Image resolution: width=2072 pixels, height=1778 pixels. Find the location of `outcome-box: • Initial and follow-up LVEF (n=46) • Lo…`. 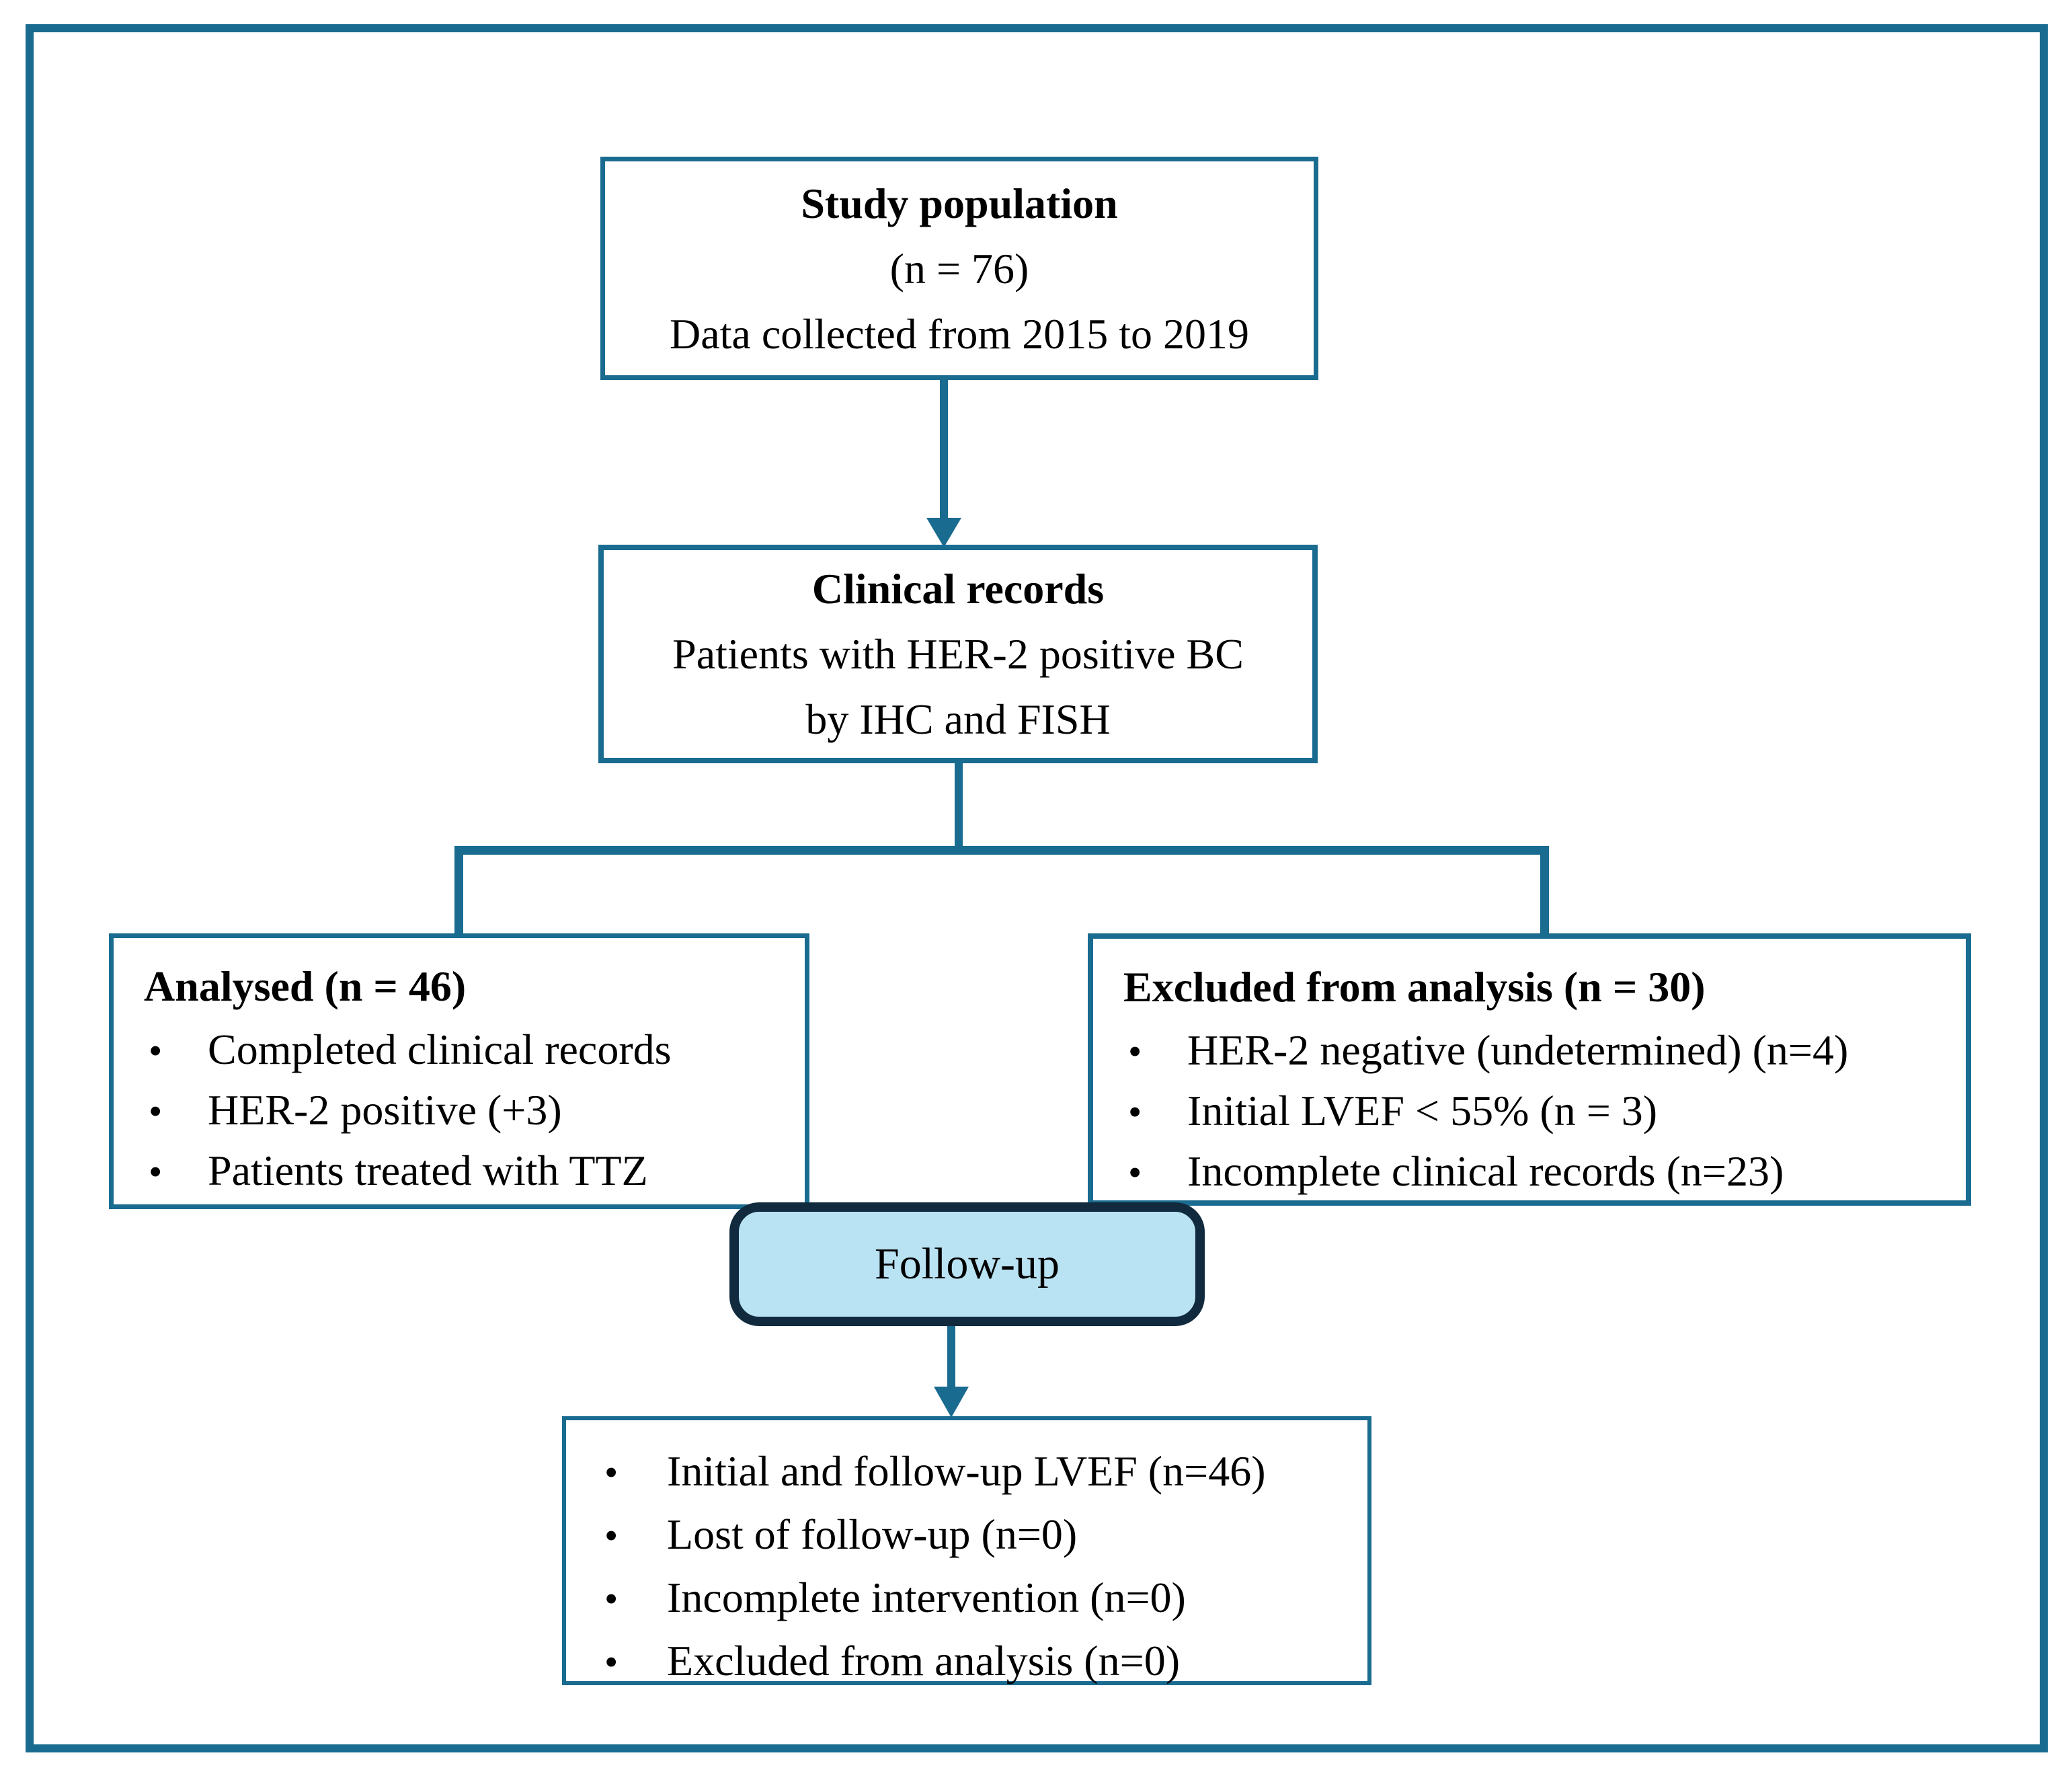

outcome-box: • Initial and follow-up LVEF (n=46) • Lo… is located at coordinates (966, 1551).